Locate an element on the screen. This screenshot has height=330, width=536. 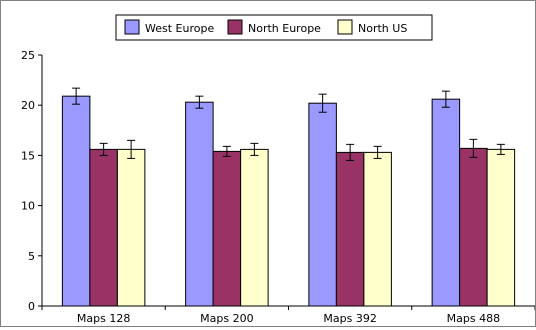
y-tick-label: 15 is located at coordinates (28, 155).